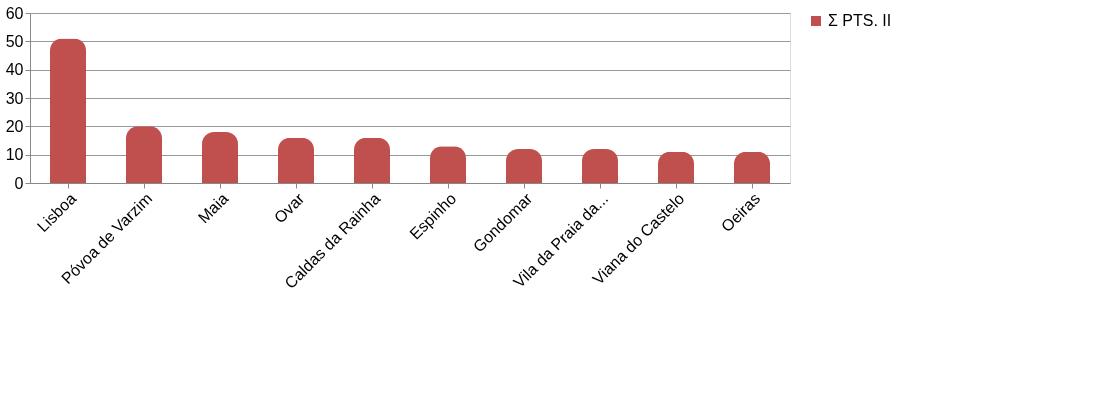 The width and height of the screenshot is (1113, 417). Describe the element at coordinates (14, 98) in the screenshot. I see `y-tick-label: 30` at that location.